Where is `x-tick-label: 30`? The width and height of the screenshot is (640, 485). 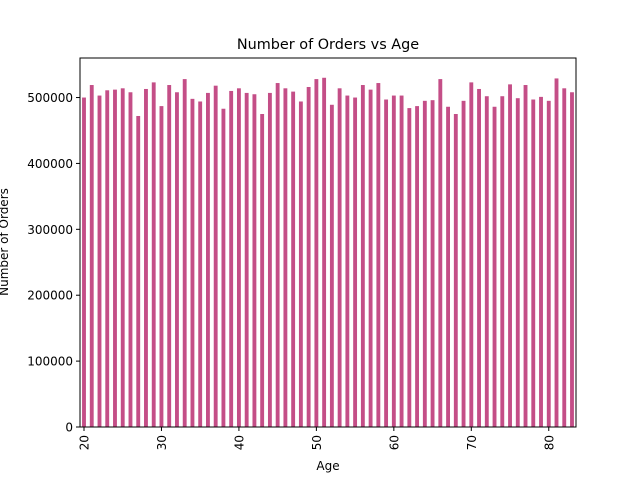 x-tick-label: 30 is located at coordinates (162, 442).